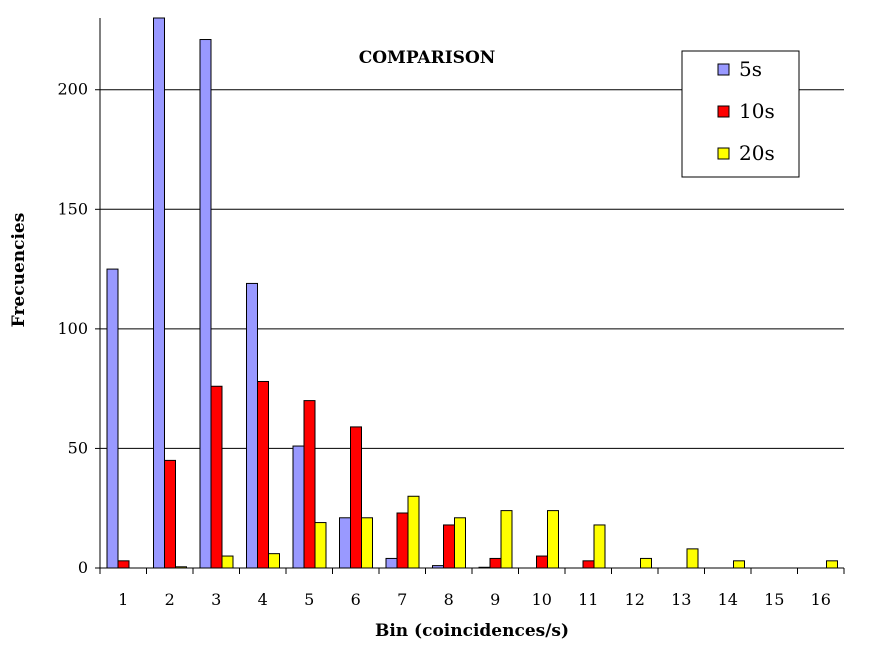 The height and width of the screenshot is (658, 874). Describe the element at coordinates (216, 599) in the screenshot. I see `x-tick-label-3: 3` at that location.